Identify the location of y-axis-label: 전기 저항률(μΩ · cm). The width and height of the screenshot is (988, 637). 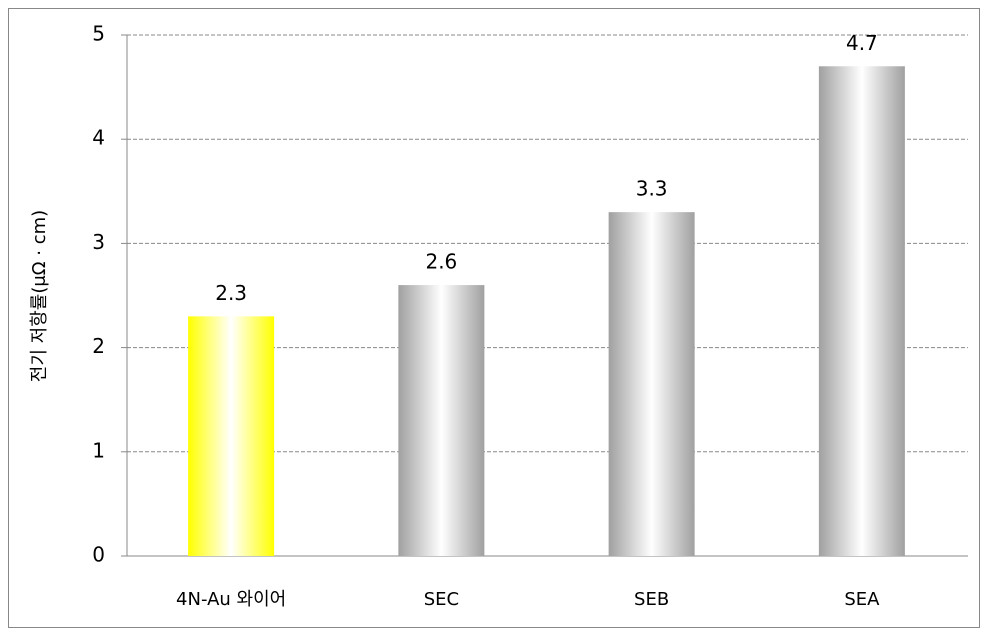
(39, 296).